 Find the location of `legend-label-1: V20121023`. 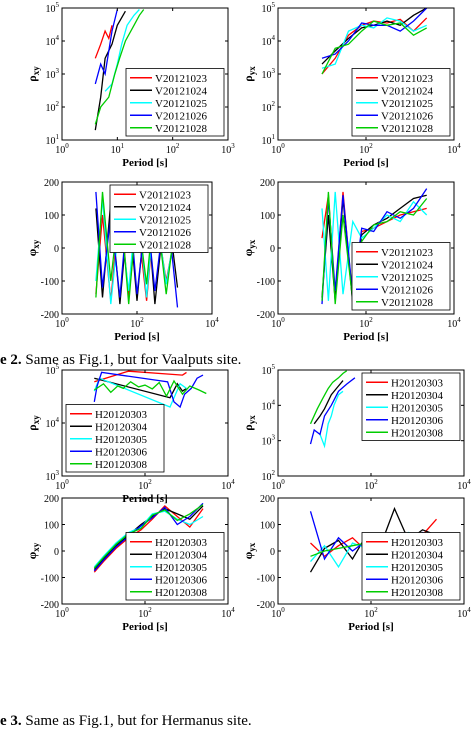

legend-label-1: V20121023 is located at coordinates (407, 79).